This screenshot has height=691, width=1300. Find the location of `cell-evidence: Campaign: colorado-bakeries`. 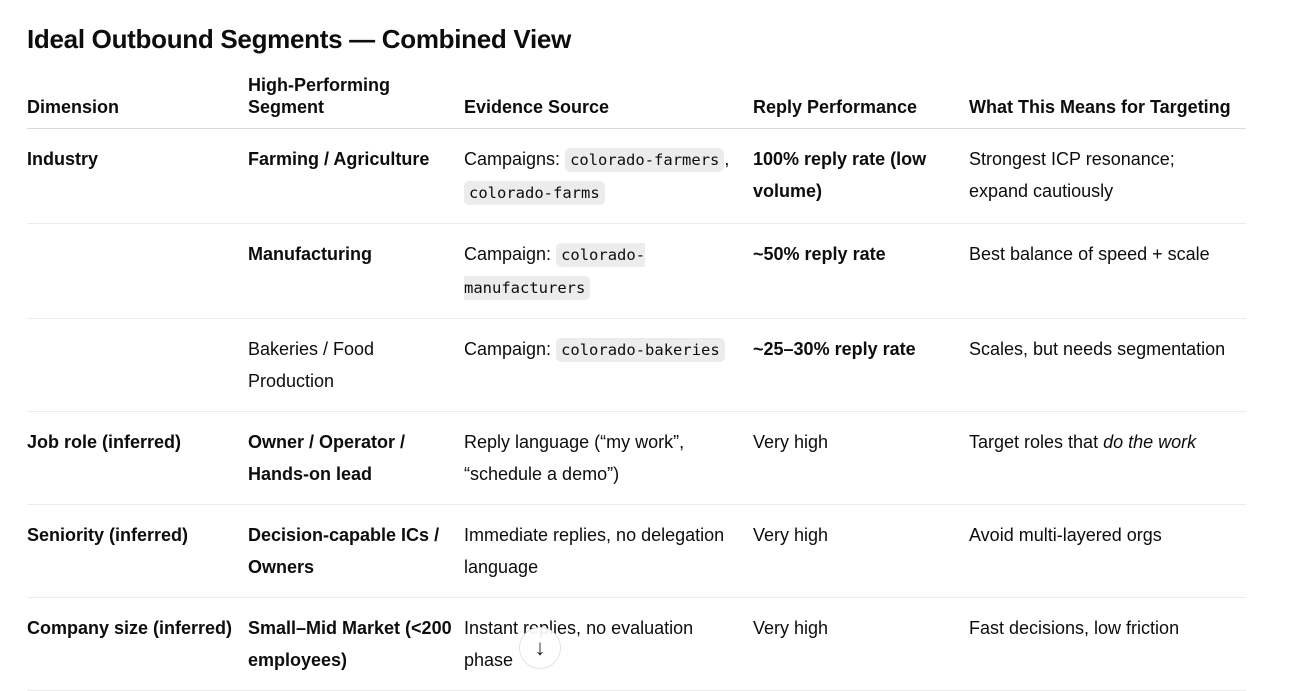

cell-evidence: Campaign: colorado-bakeries is located at coordinates (608, 365).